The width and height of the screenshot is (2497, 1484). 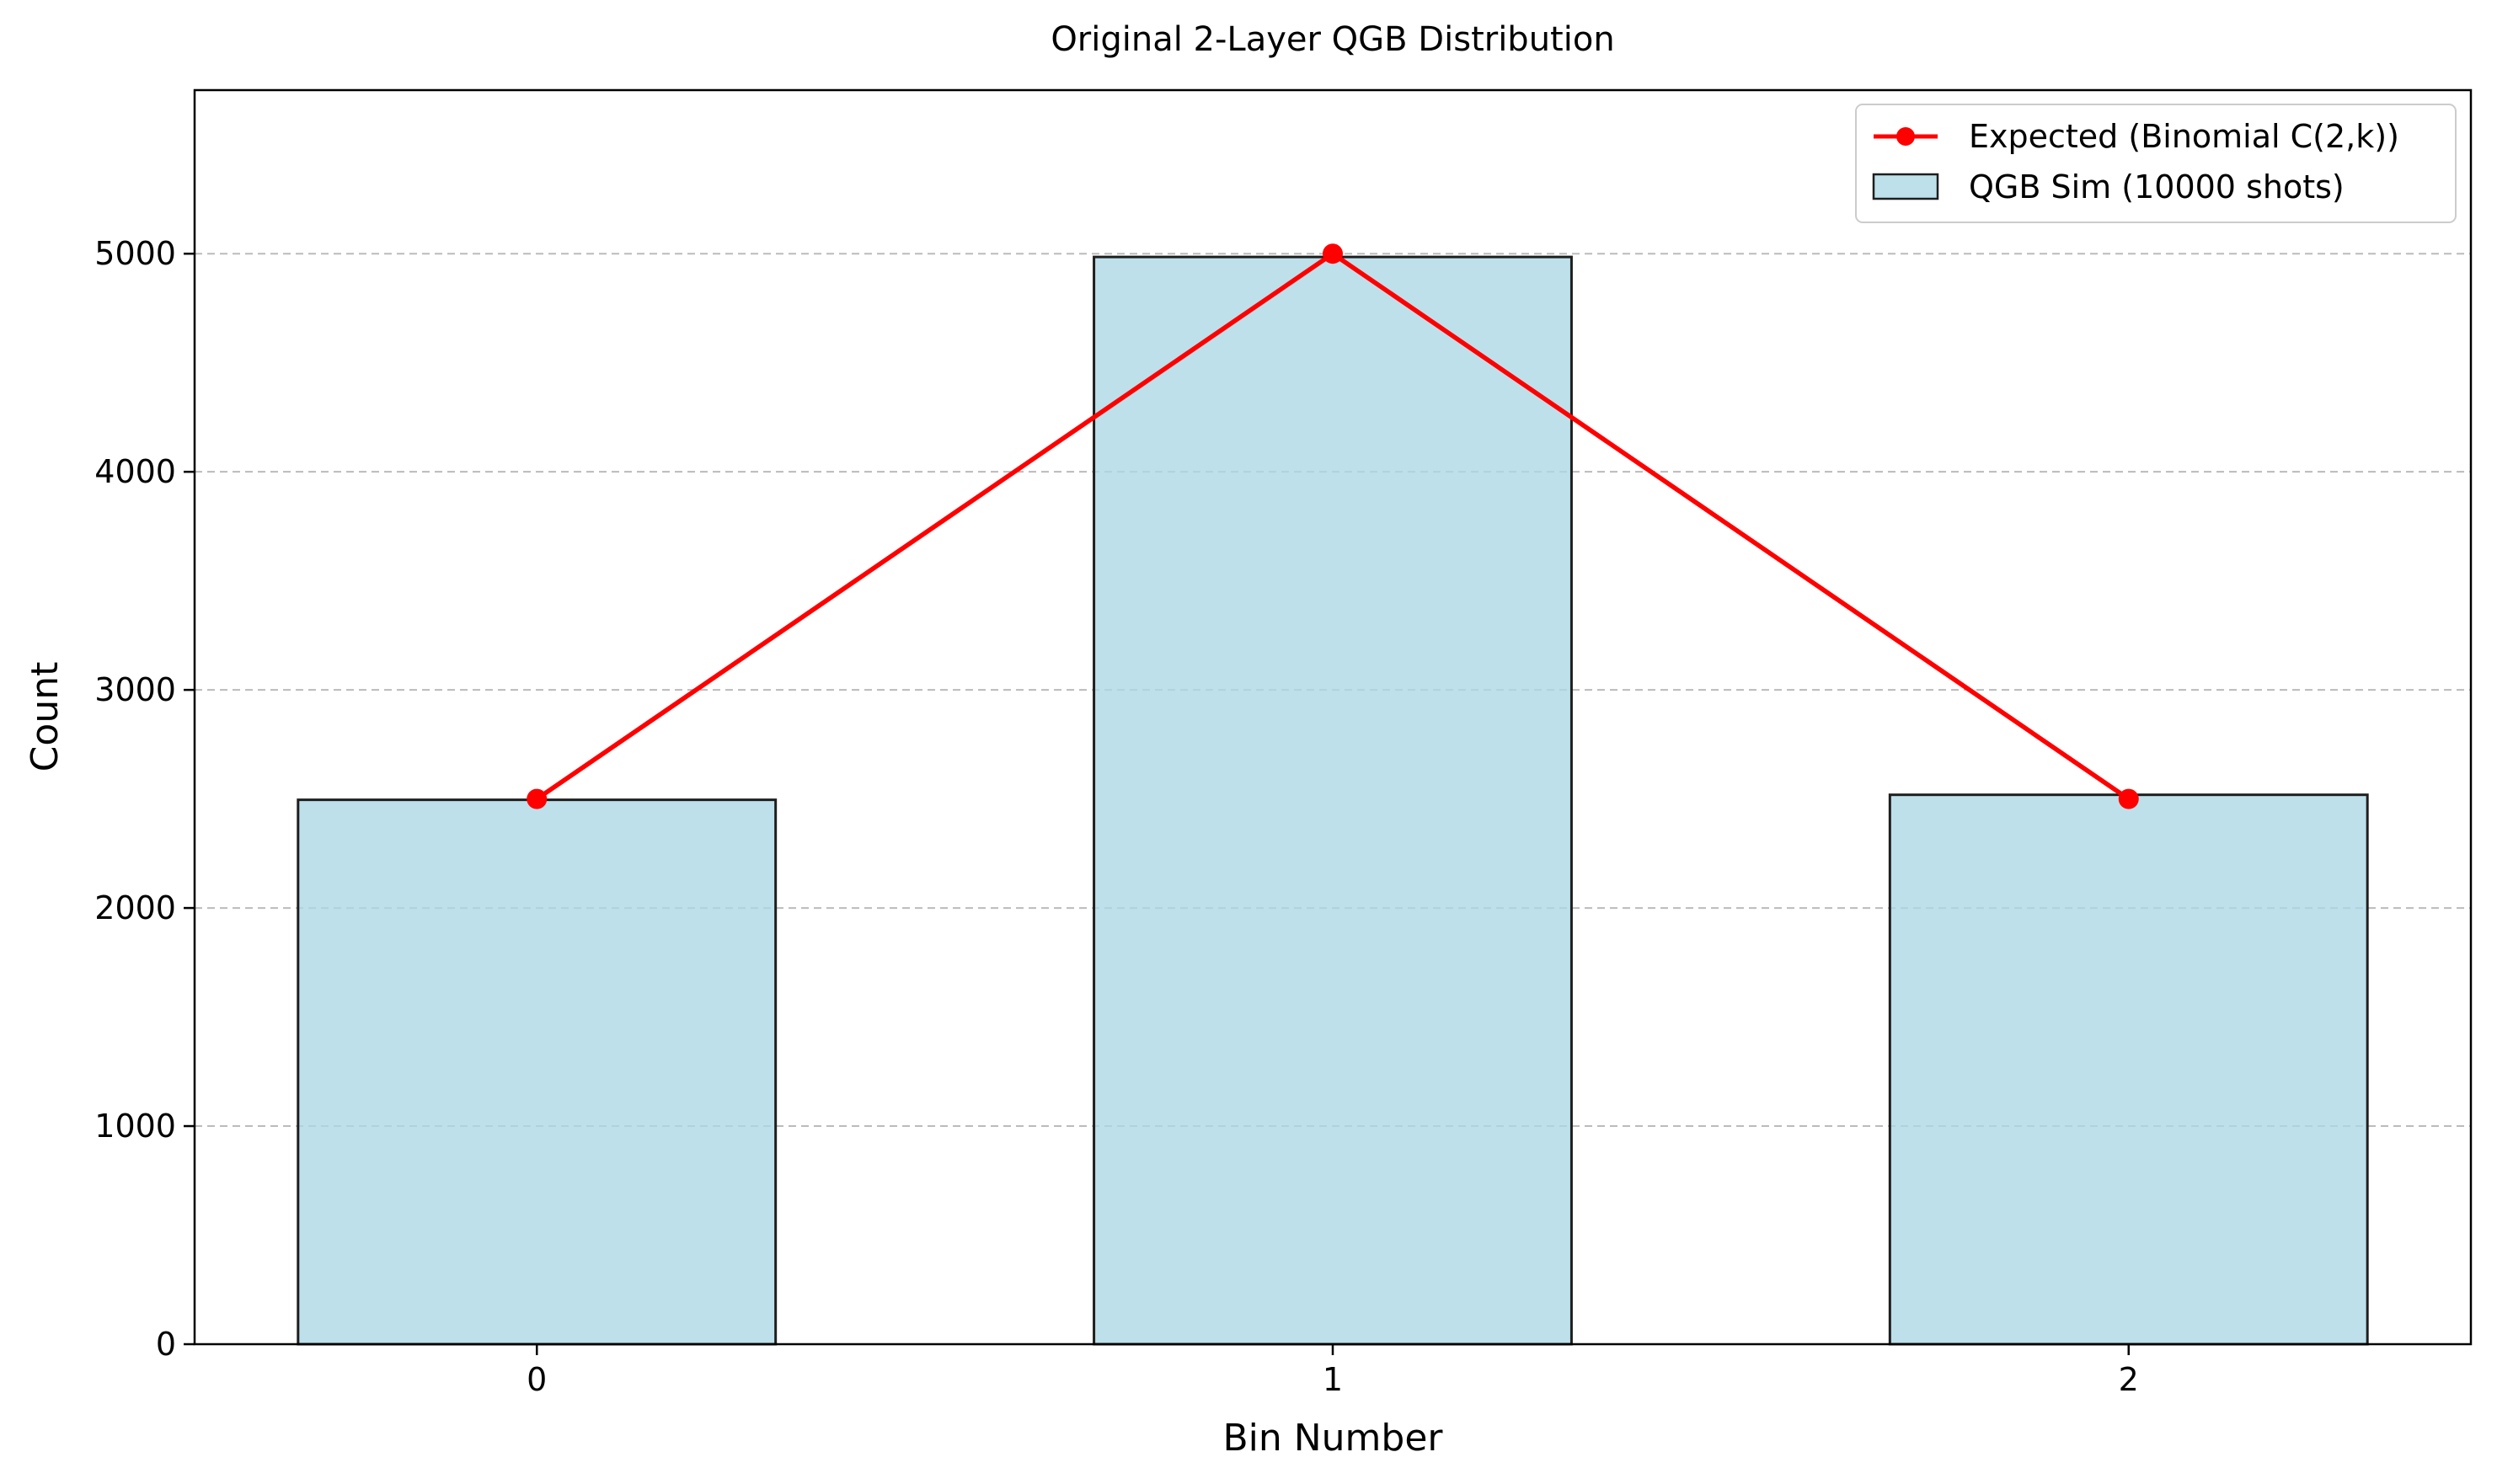 What do you see at coordinates (144, 799) in the screenshot?
I see `y-axis: 0 1000 2000 3000 4000 5000` at bounding box center [144, 799].